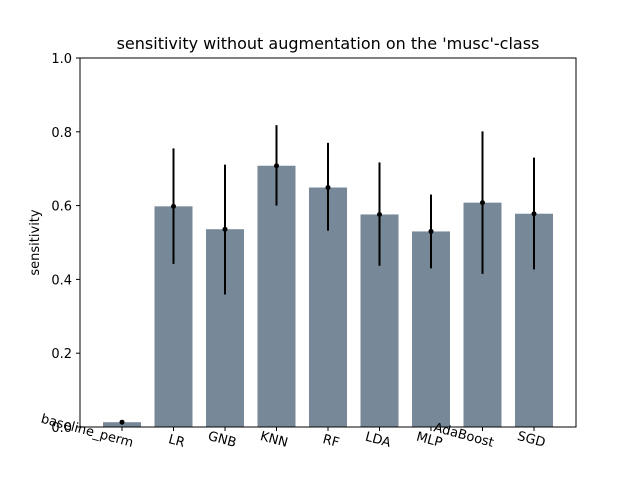  I want to click on mean-point-RF, so click(328, 188).